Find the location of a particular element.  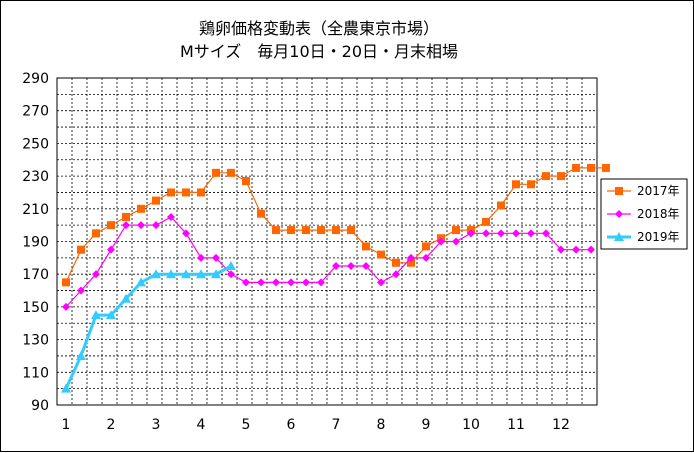

y-tick-label: 250 is located at coordinates (35, 144).